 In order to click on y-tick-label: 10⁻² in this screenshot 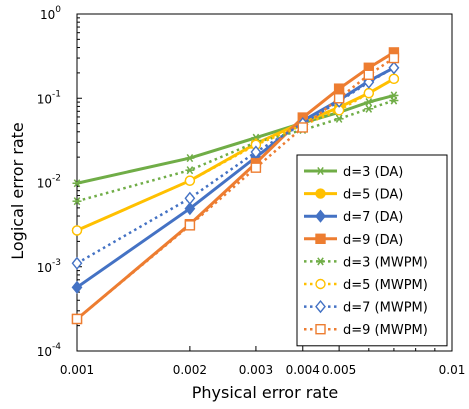, I will do `click(49, 182)`.